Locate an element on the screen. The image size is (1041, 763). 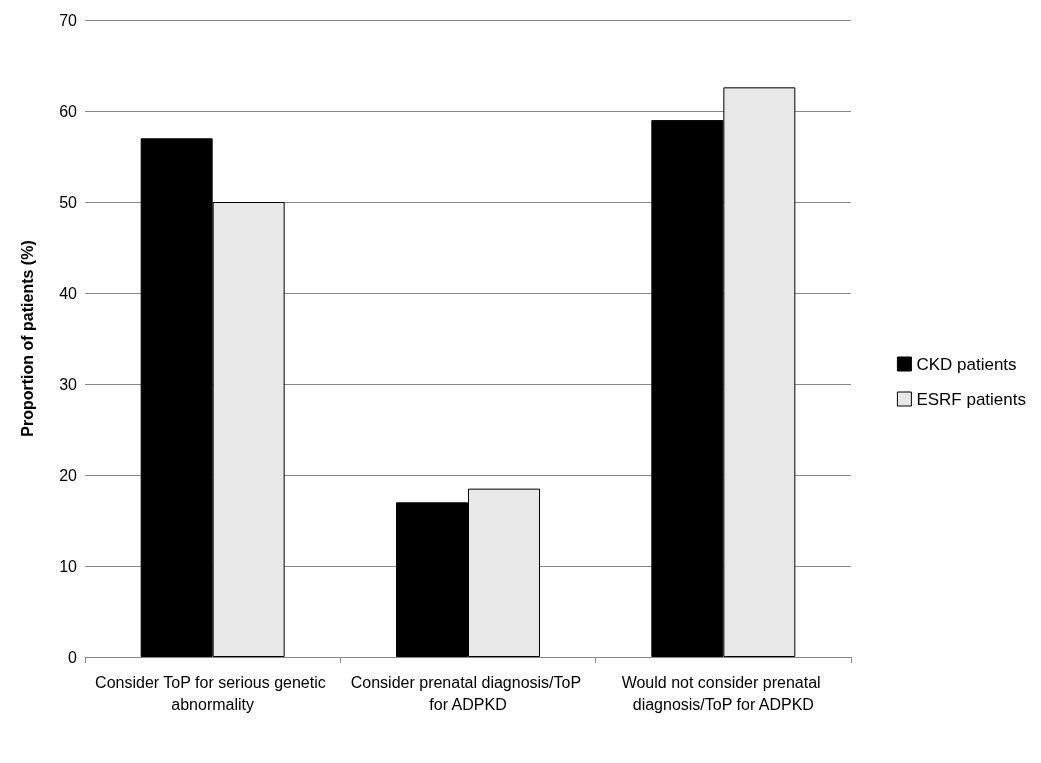
y-tick-label: 40 is located at coordinates (68, 293).